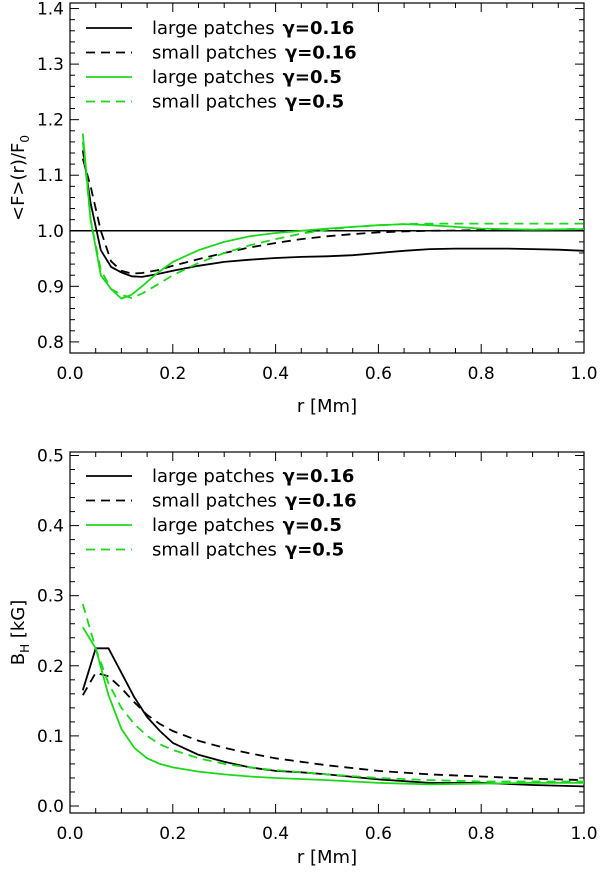  I want to click on y-axis-label: <F>(r)/F0, so click(20, 178).